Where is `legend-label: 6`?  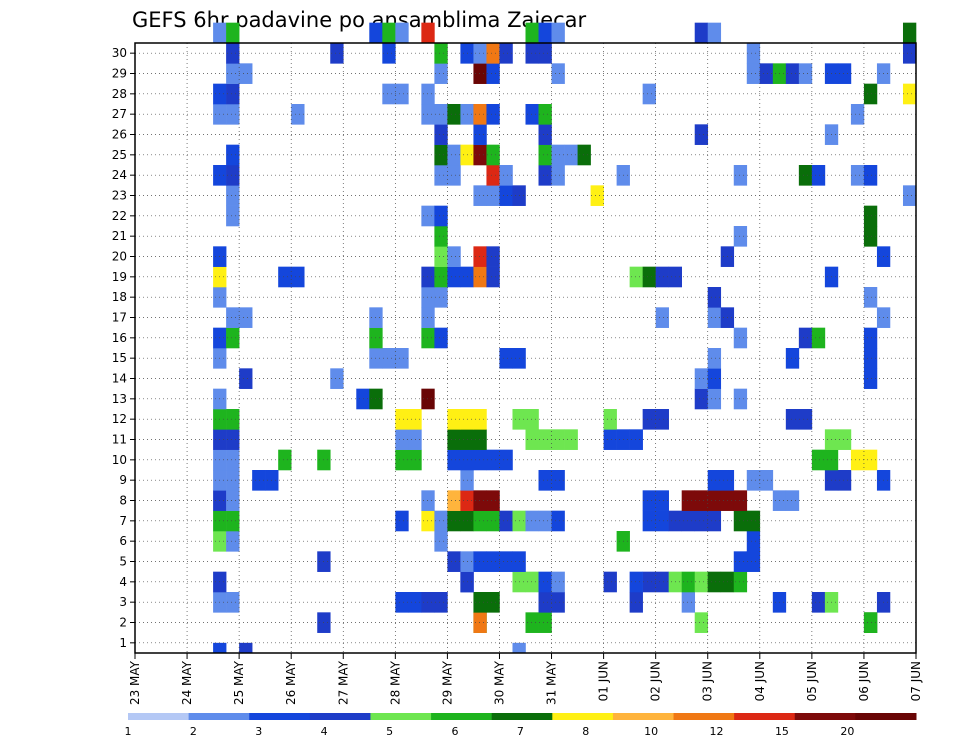
legend-label: 6 is located at coordinates (454, 731).